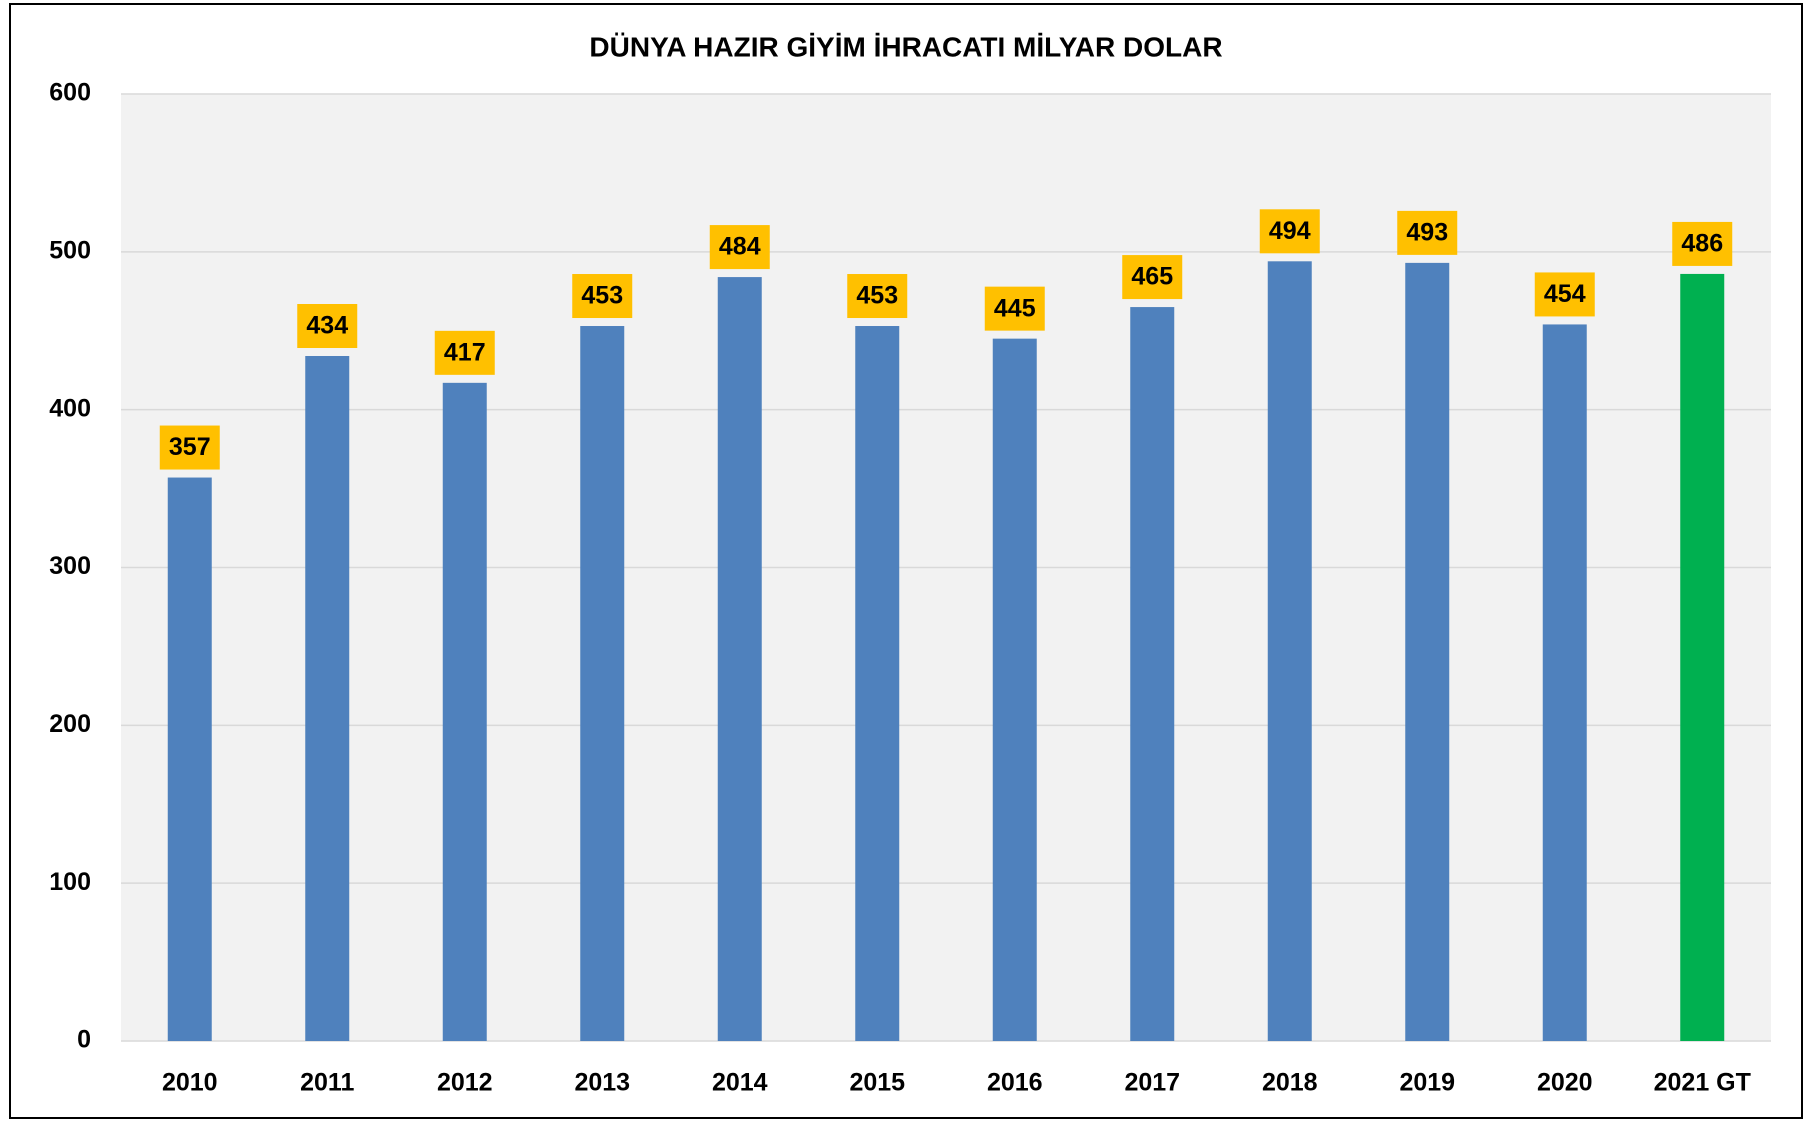 Image resolution: width=1812 pixels, height=1121 pixels. I want to click on y-tick-label: 400, so click(70, 408).